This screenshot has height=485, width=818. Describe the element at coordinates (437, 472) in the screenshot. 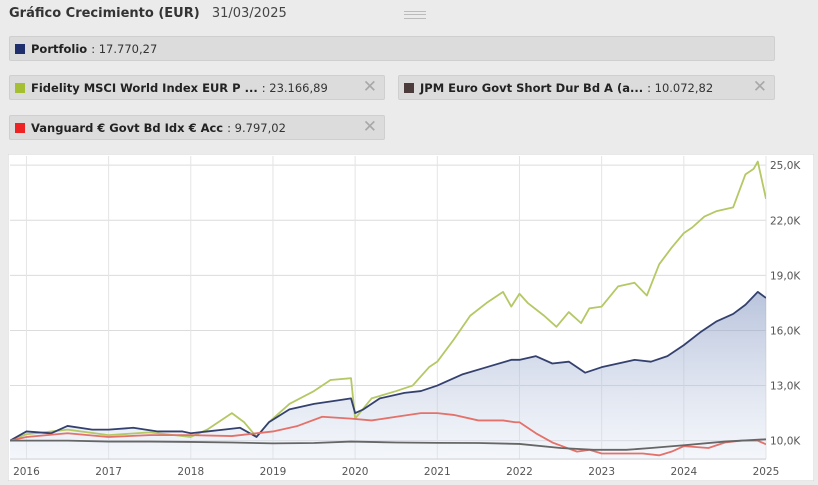

I see `x-tick-label: 2021` at that location.